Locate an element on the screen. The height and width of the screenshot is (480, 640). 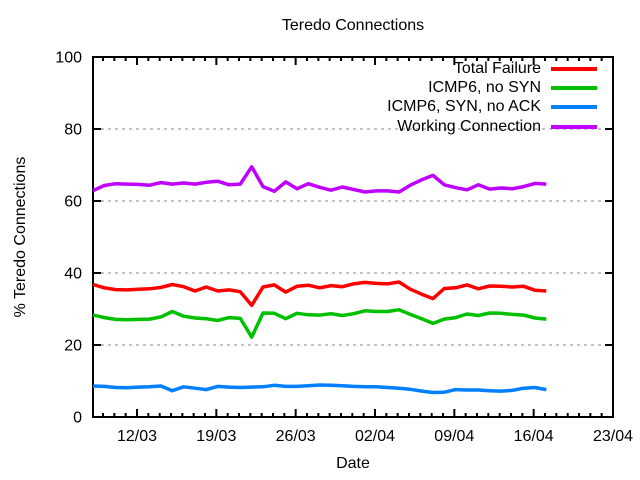
series-line-total-failure is located at coordinates (319, 294).